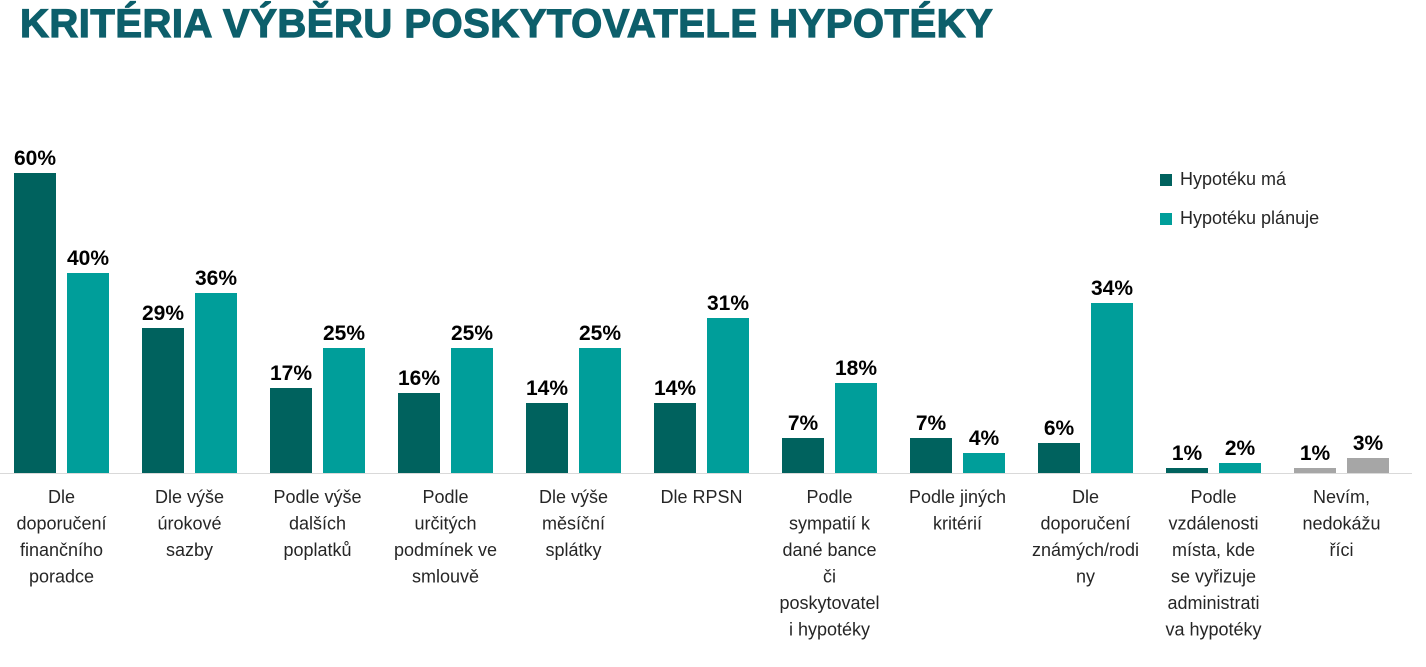 Image resolution: width=1426 pixels, height=667 pixels. Describe the element at coordinates (984, 438) in the screenshot. I see `value-label-plans-7: 4%` at that location.